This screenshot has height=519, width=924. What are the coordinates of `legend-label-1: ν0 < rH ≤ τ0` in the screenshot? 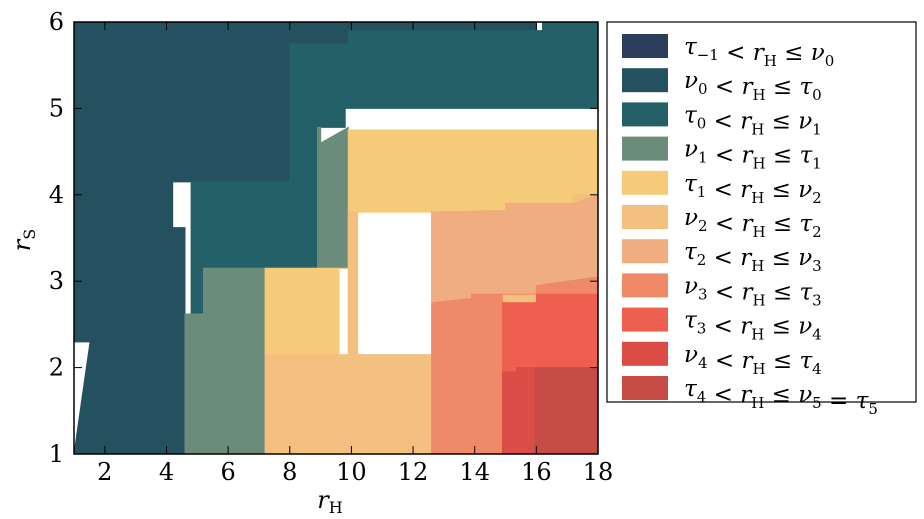 It's located at (753, 86).